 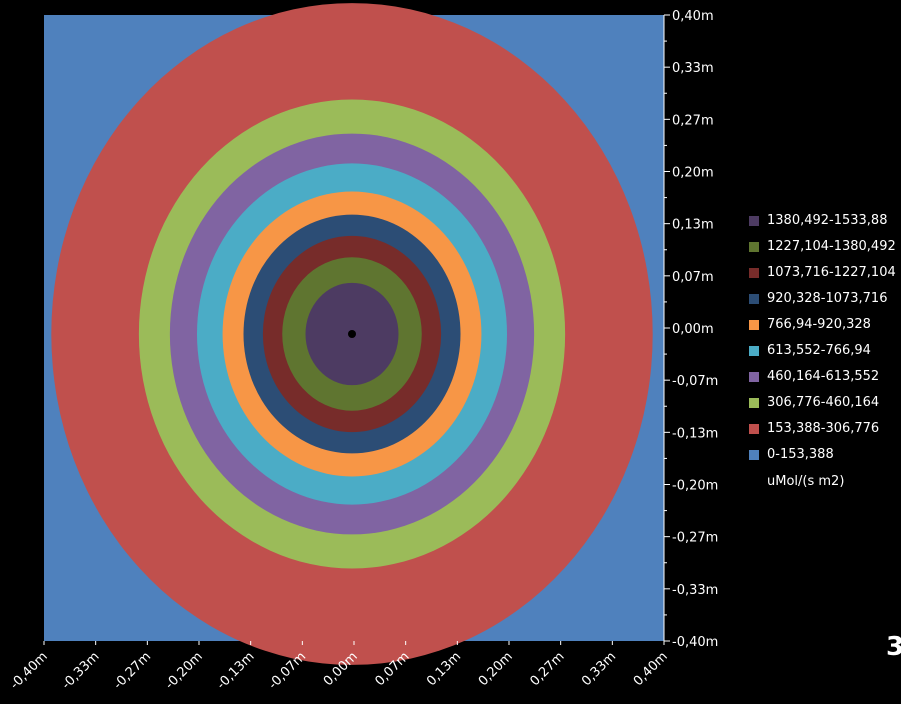 What do you see at coordinates (599, 669) in the screenshot?
I see `x-tick-label: 0,33m` at bounding box center [599, 669].